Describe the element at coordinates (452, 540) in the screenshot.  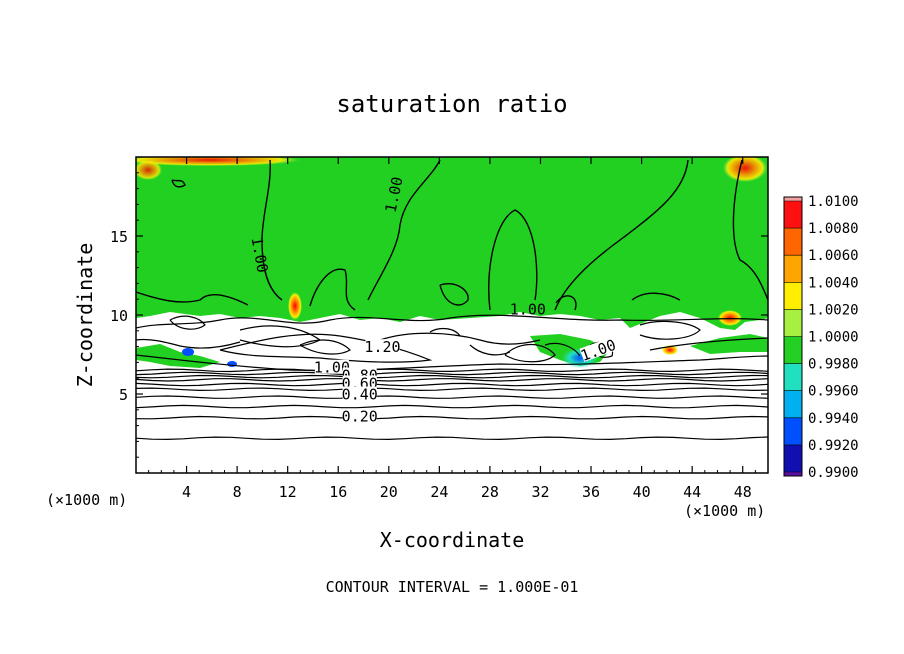
I see `x-axis-label: X-coordinate` at that location.